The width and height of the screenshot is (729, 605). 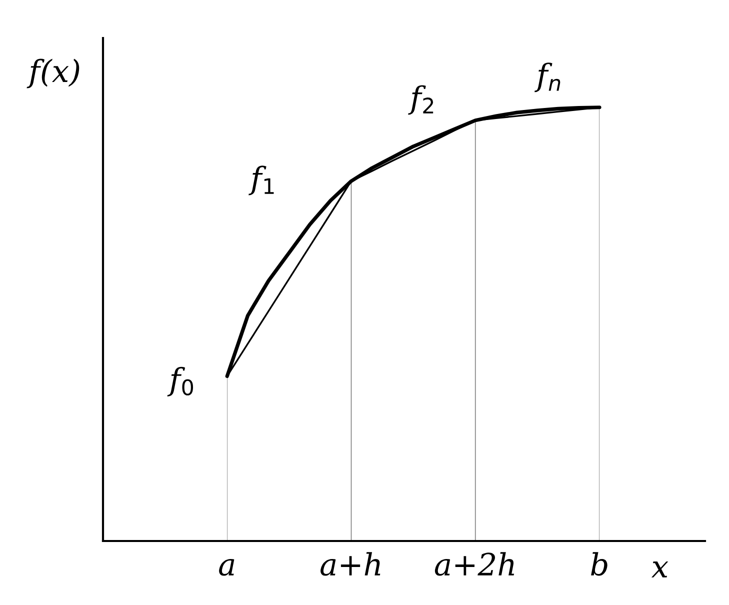 What do you see at coordinates (53, 73) in the screenshot?
I see `y-axis-title: f(x)` at bounding box center [53, 73].